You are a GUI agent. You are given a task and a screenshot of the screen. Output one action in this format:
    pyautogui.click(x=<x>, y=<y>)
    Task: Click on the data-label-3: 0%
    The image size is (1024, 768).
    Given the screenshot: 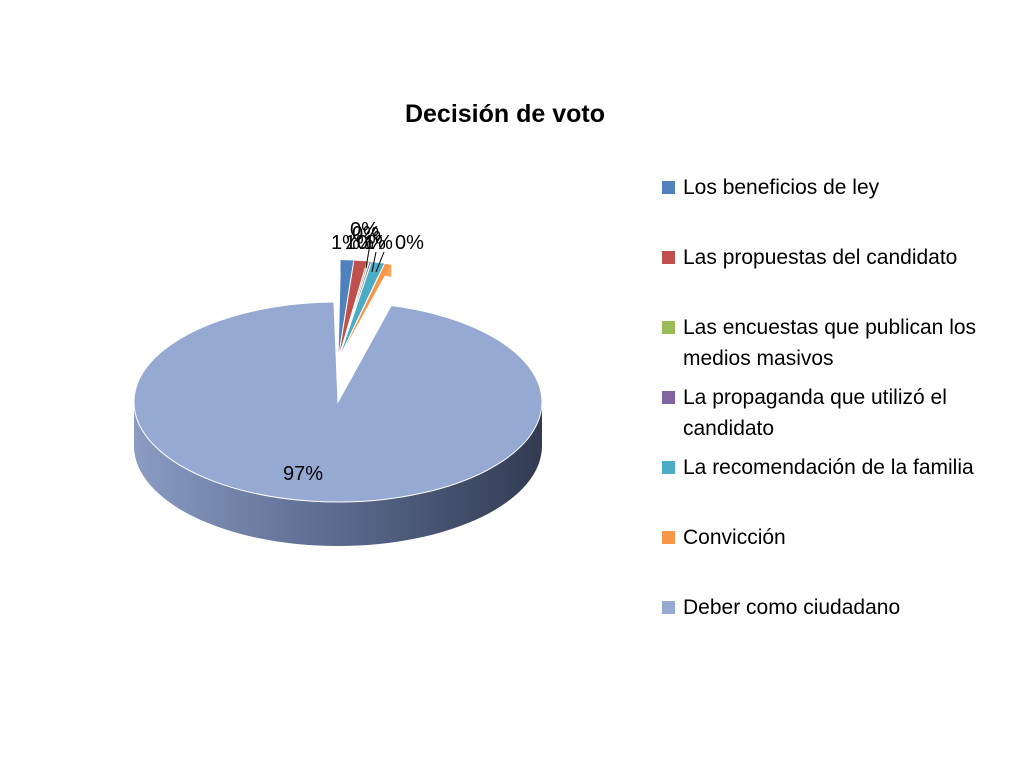 What is the action you would take?
    pyautogui.click(x=366, y=234)
    